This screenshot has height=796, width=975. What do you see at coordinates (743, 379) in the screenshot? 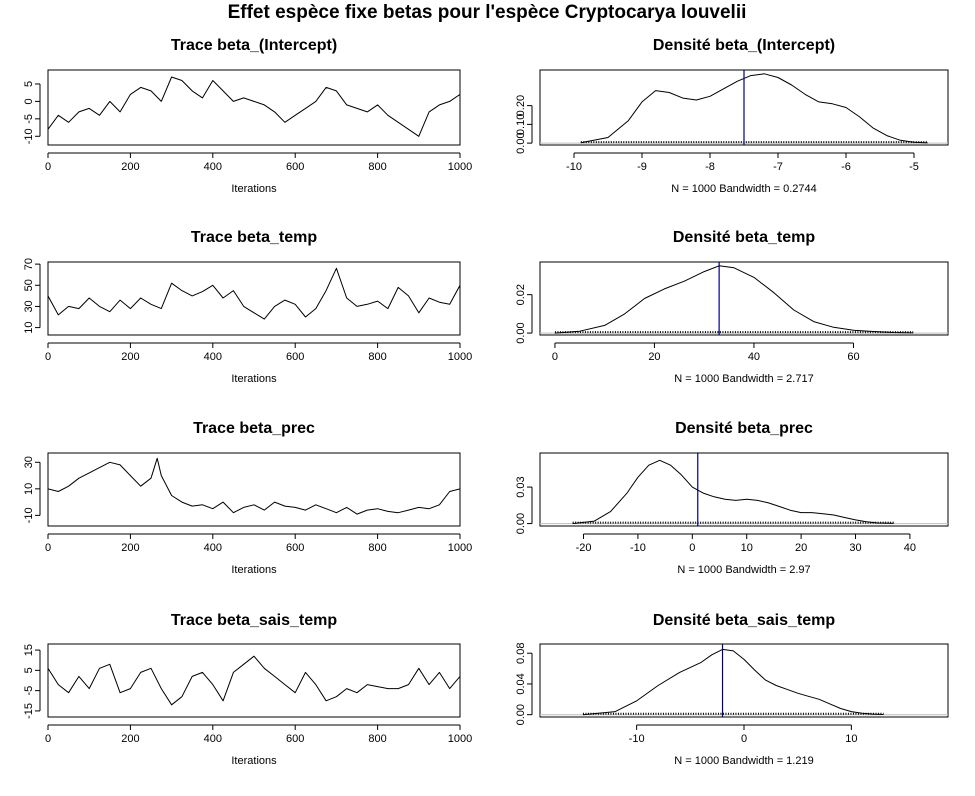
I see `x-axis-label: N = 1000 Bandwidth = 2.717` at bounding box center [743, 379].